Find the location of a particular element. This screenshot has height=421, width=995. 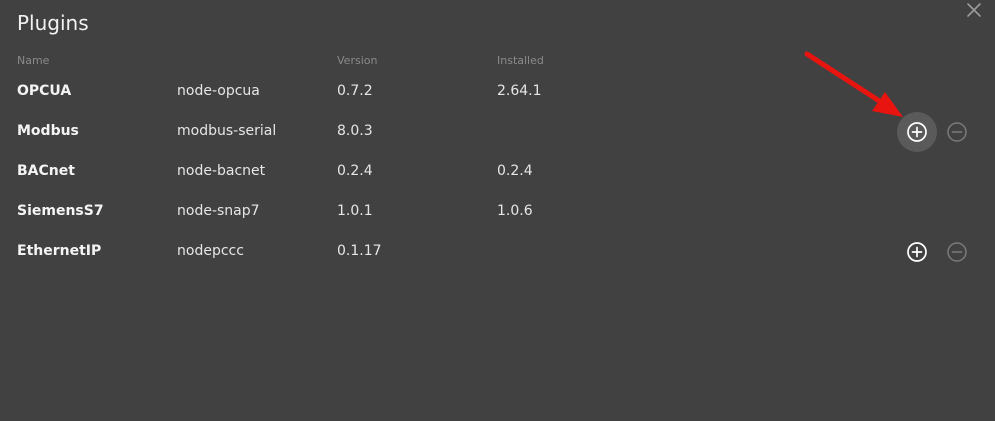

column-header-name: Name is located at coordinates (33, 60).